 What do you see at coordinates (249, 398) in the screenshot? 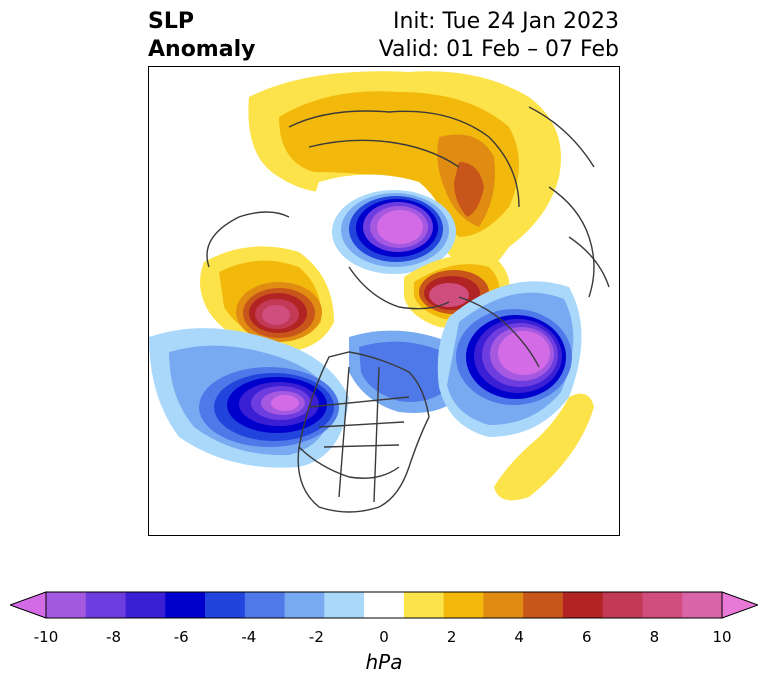
I see `negative-anomaly-pacific` at bounding box center [249, 398].